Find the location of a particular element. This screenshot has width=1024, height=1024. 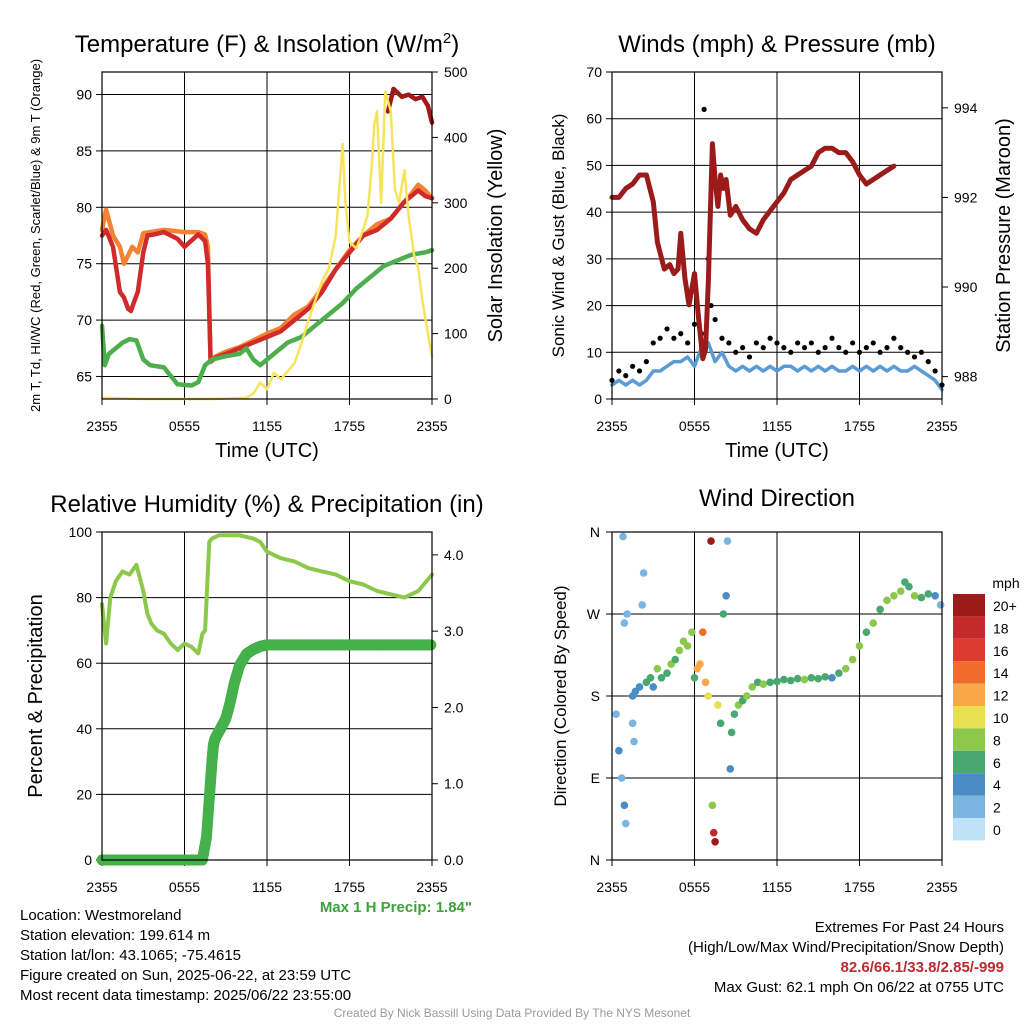

y2-tick-label: 0 is located at coordinates (448, 399).